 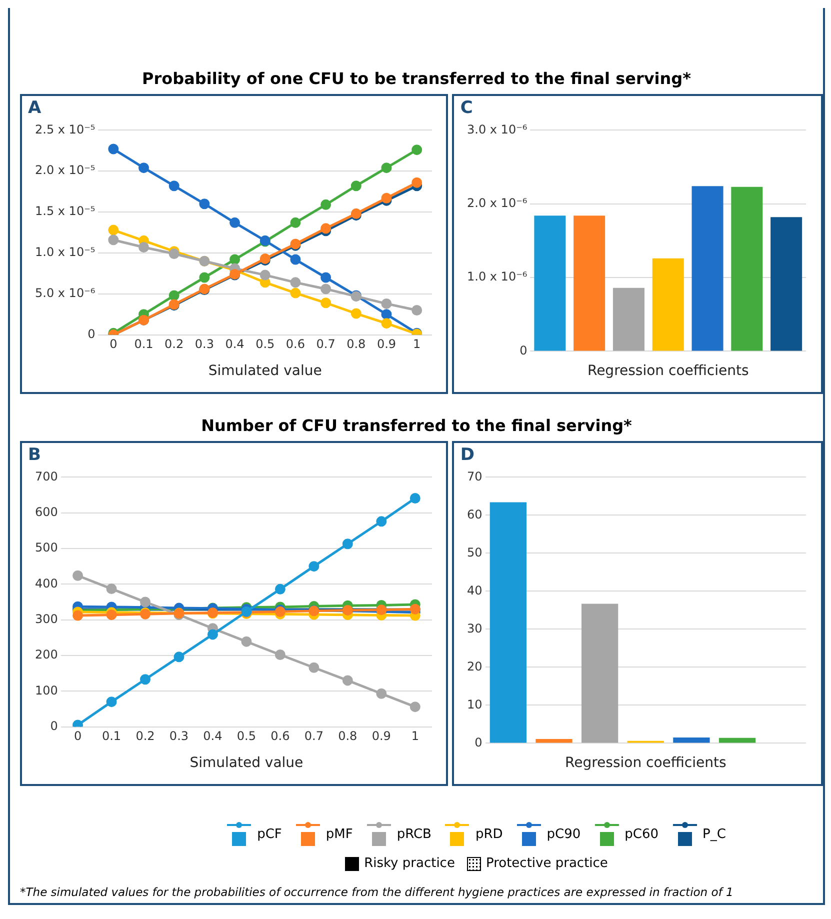 What do you see at coordinates (475, 628) in the screenshot?
I see `y-tick-label: 30` at bounding box center [475, 628].